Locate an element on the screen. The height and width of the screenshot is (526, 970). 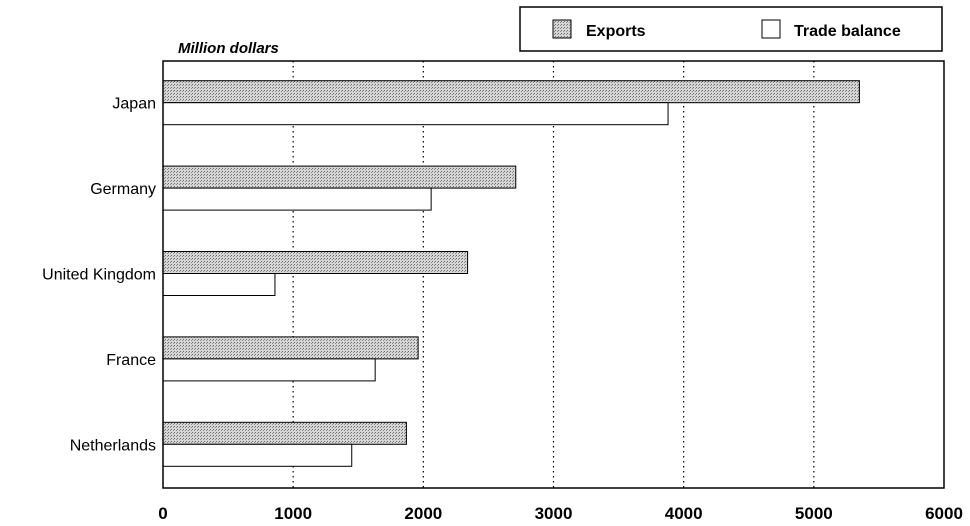
x-tick-label: 3000 is located at coordinates (554, 513).